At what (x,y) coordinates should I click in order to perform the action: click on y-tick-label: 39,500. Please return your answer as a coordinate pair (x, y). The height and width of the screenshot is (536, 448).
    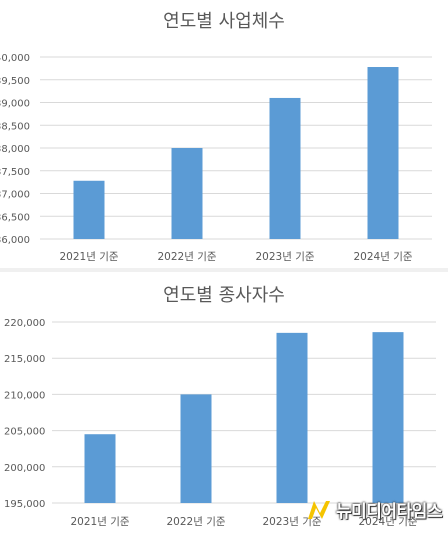
    Looking at the image, I should click on (15, 81).